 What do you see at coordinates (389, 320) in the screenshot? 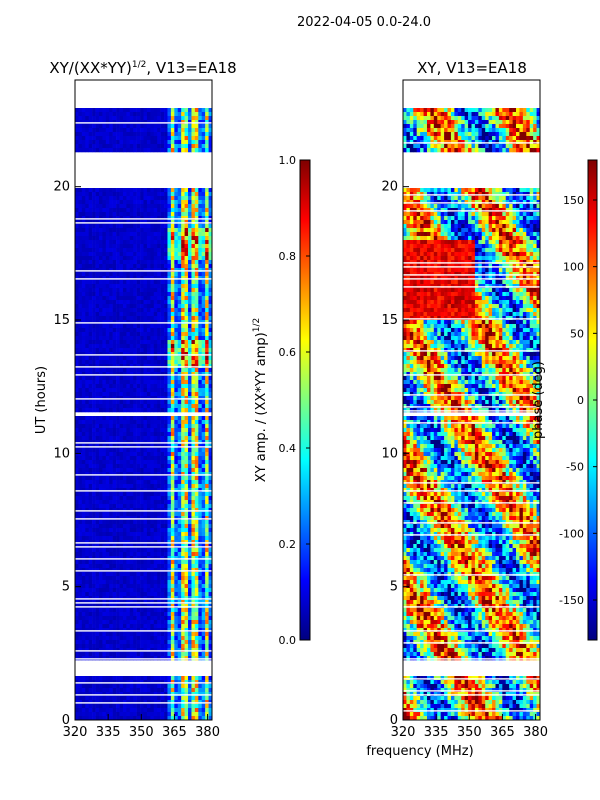
I see `phase-ytick-label: 15` at bounding box center [389, 320].